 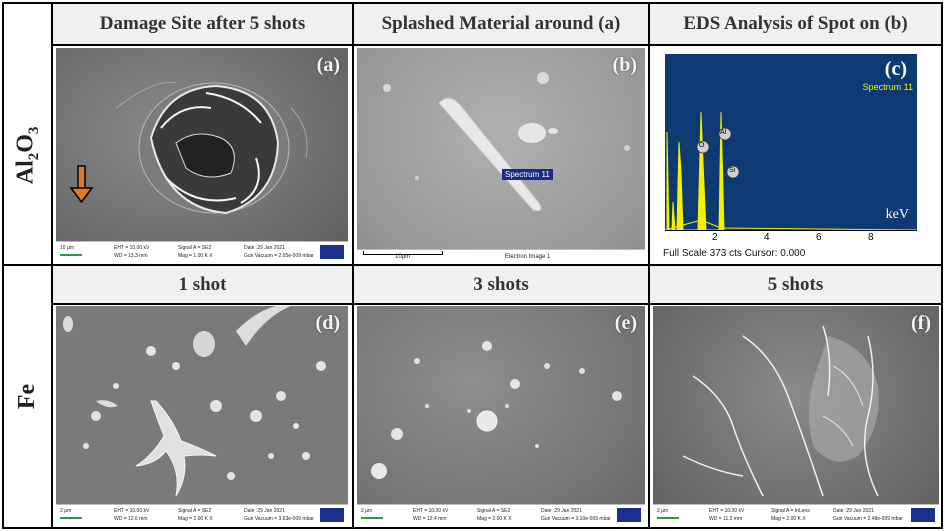 What do you see at coordinates (663, 511) in the screenshot?
I see `scale-label-f: 2 µm` at bounding box center [663, 511].